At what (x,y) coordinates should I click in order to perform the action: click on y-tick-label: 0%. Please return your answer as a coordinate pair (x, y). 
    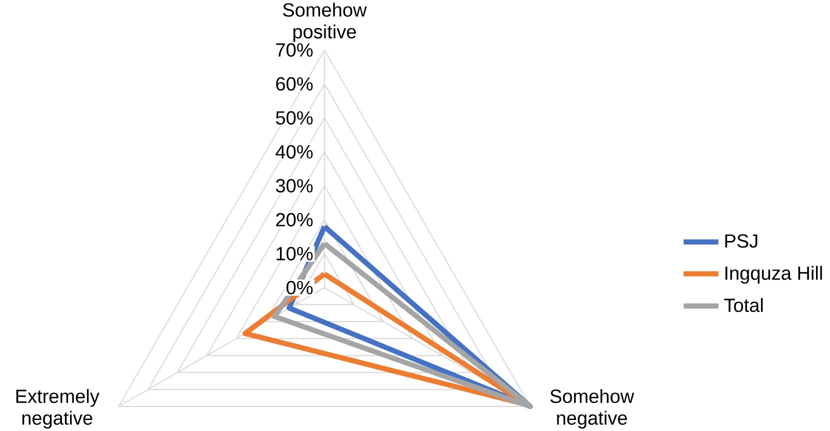
    Looking at the image, I should click on (299, 287).